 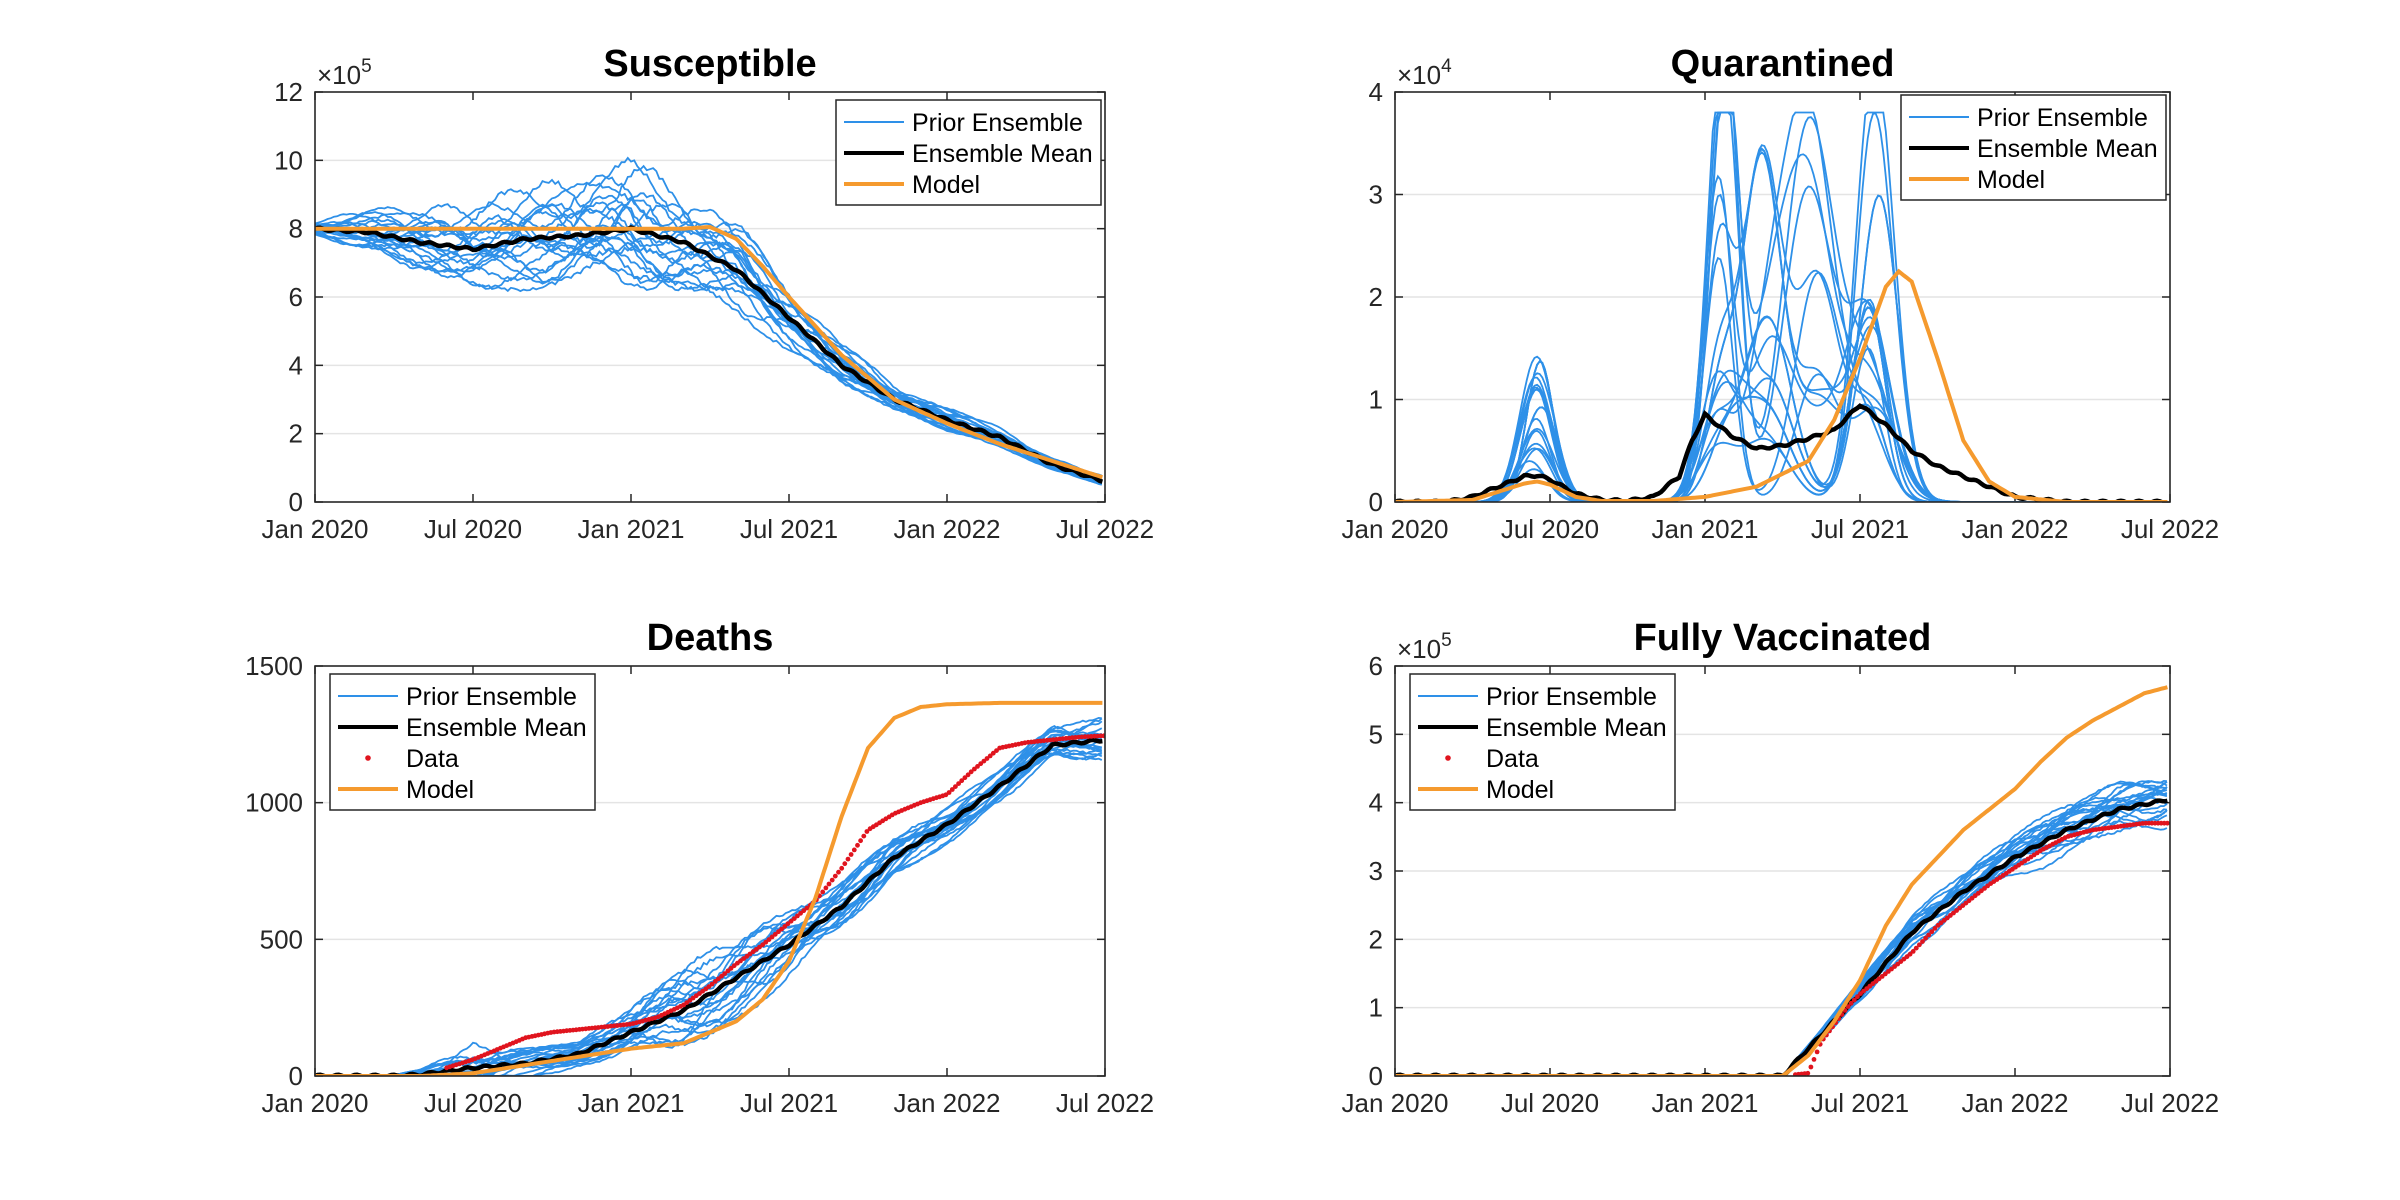 I want to click on legend-label: Prior Ensemble, so click(x=2062, y=118).